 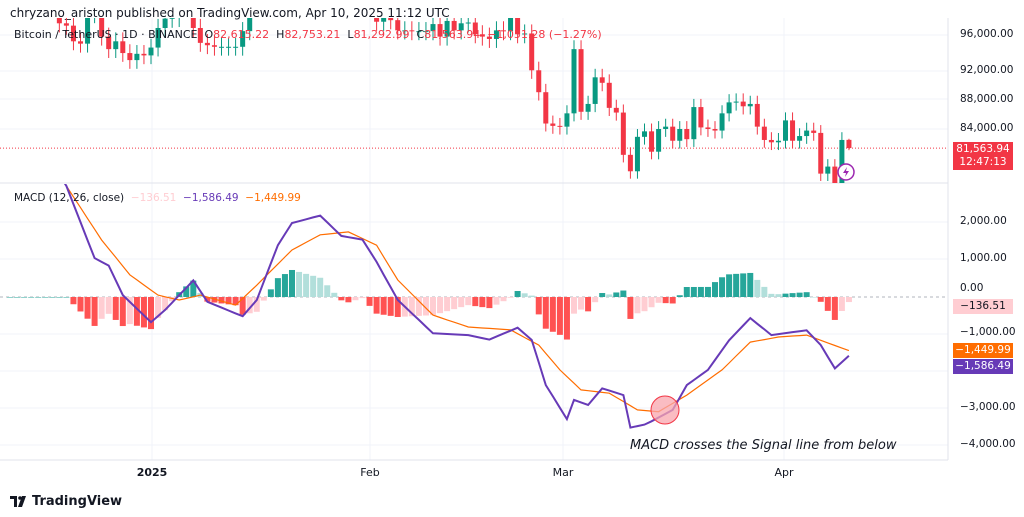 What do you see at coordinates (846, 172) in the screenshot?
I see `lightning-icon` at bounding box center [846, 172].